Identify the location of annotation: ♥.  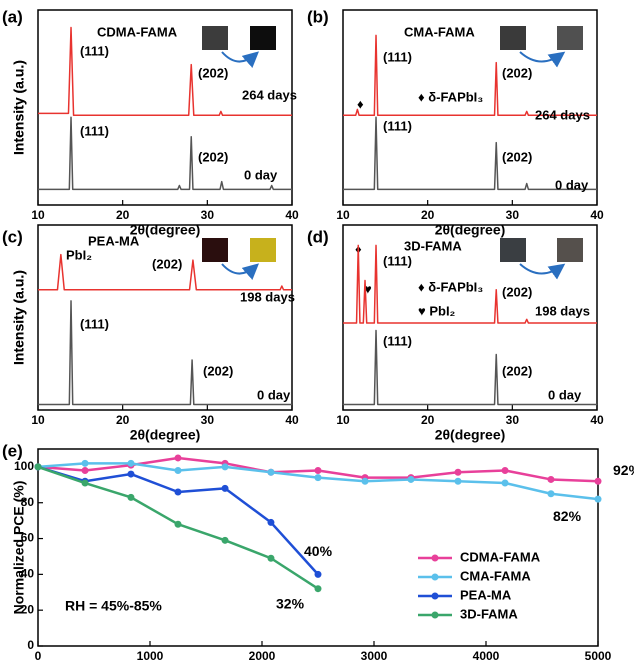
(368, 288).